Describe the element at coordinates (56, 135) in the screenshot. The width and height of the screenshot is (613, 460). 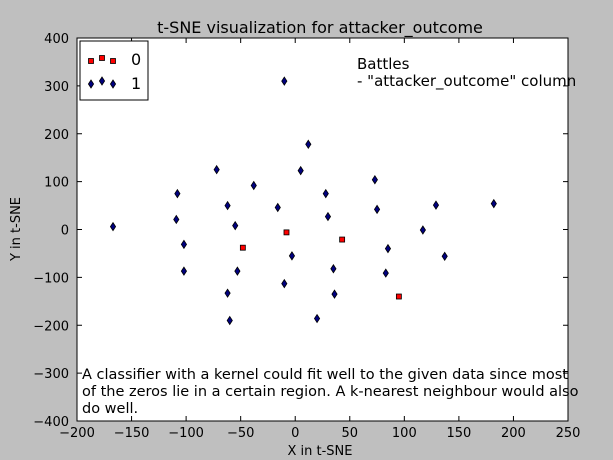
I see `y-tick-label: 200` at that location.